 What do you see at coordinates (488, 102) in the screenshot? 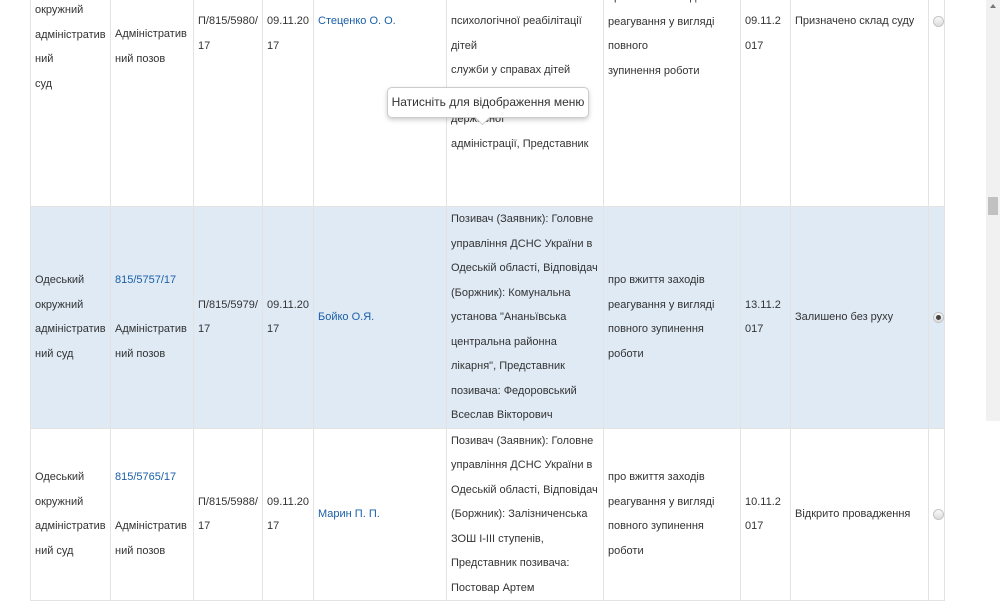
I see `menu-hint-tooltip: Натисніть для відображення меню` at bounding box center [488, 102].